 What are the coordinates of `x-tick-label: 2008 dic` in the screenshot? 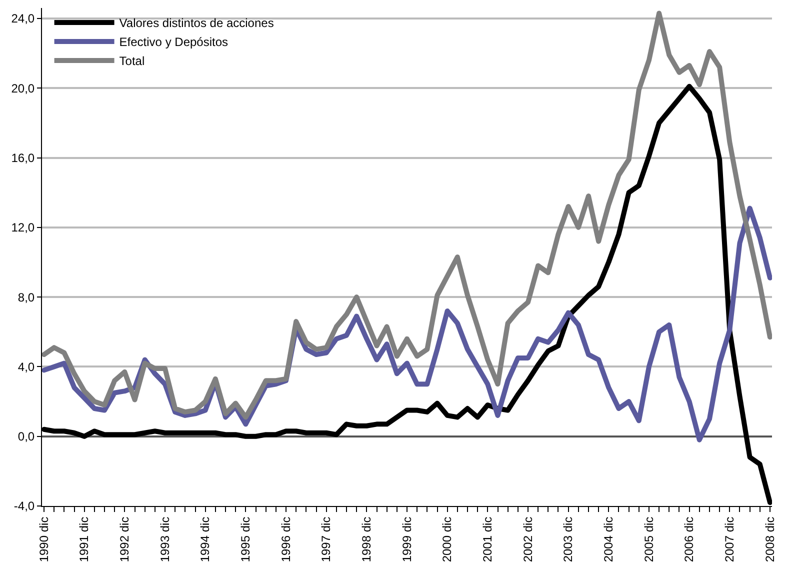 It's located at (769, 539).